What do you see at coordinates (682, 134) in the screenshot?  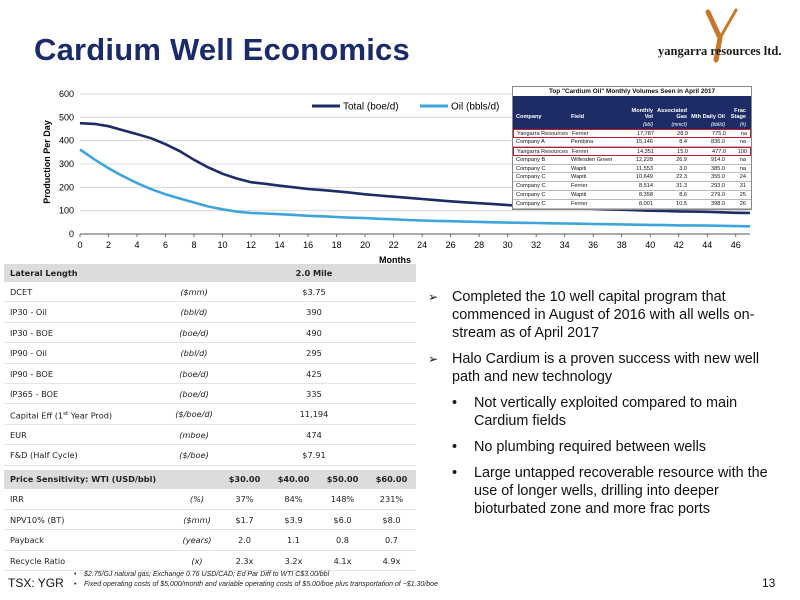 I see `table-cell: 28.9` at bounding box center [682, 134].